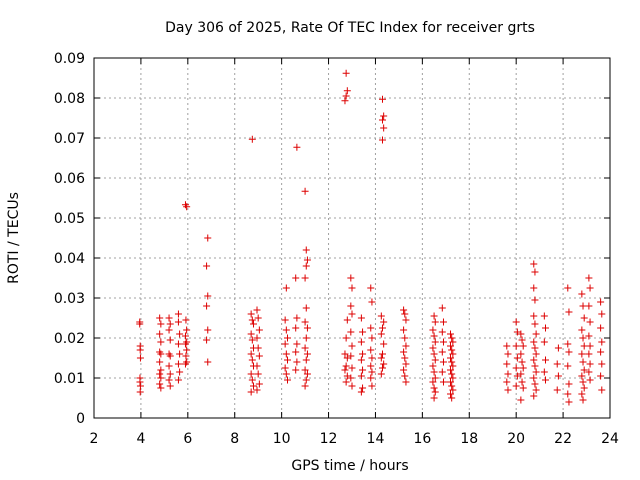  I want to click on y-tick-label: 0.06, so click(69, 179).